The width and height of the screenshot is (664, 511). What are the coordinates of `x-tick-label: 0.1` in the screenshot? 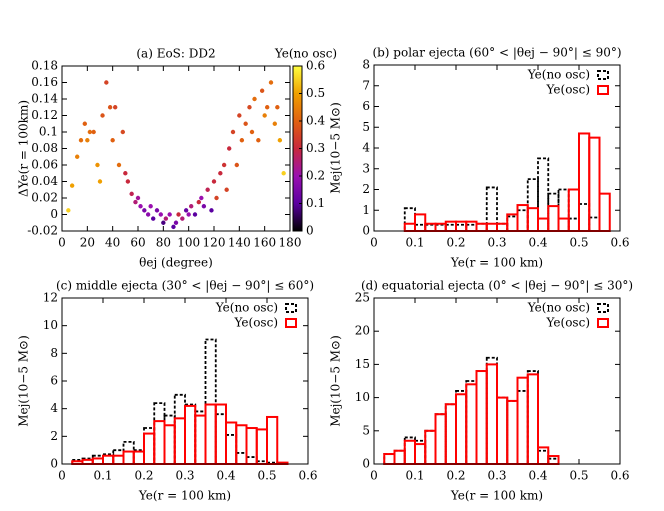 It's located at (414, 243).